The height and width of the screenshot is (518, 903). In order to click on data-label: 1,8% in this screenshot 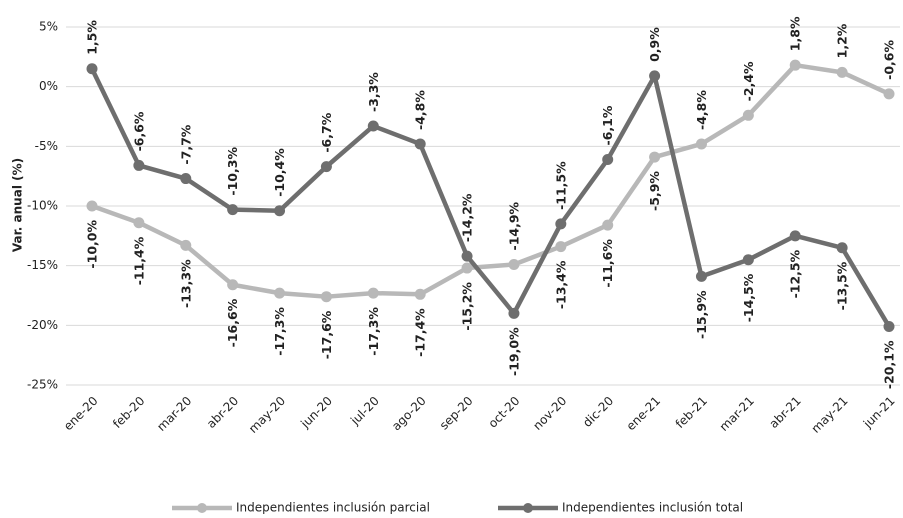, I will do `click(795, 33)`.